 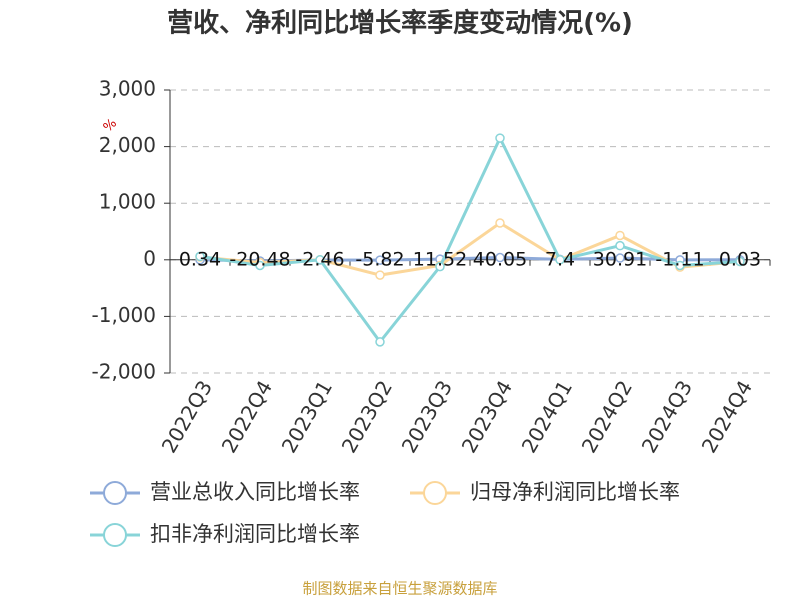 I want to click on data-label: -5.82, so click(x=379, y=259).